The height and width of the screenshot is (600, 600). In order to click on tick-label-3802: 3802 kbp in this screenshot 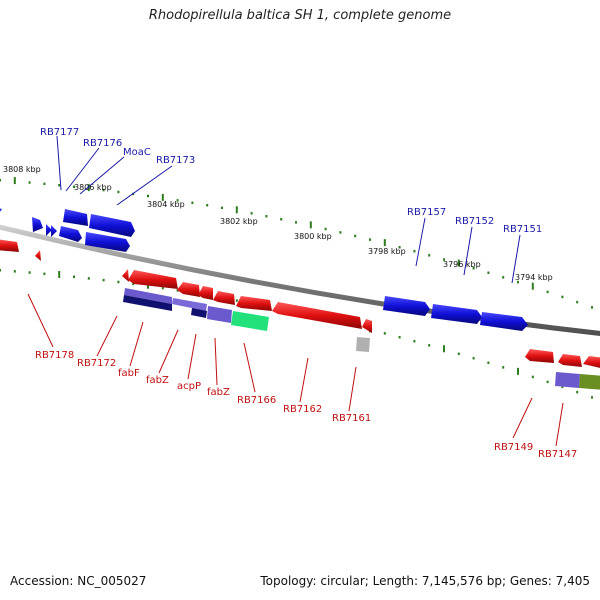, I will do `click(239, 221)`.